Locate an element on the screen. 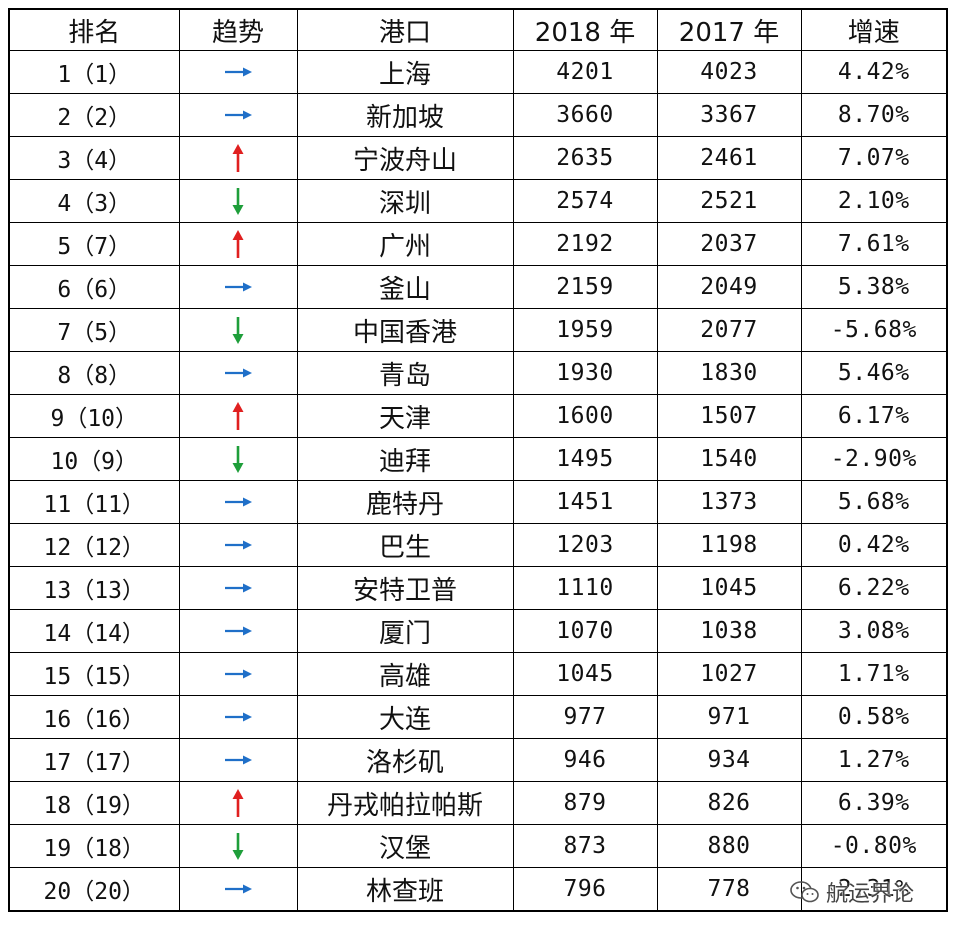 This screenshot has width=954, height=934. cell-growth: 5.38% is located at coordinates (874, 287).